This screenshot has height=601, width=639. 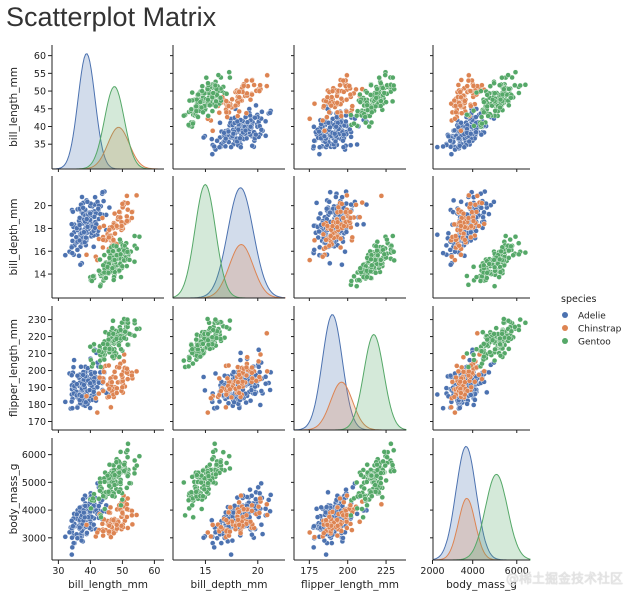 What do you see at coordinates (473, 571) in the screenshot?
I see `x-tick-label: 4000` at bounding box center [473, 571].